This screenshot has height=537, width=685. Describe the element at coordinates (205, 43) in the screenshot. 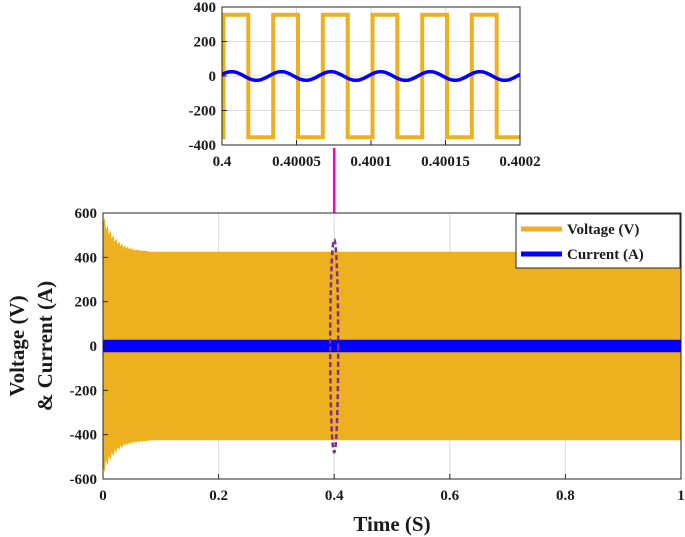

I see `inset-y-tick-label: 200` at that location.